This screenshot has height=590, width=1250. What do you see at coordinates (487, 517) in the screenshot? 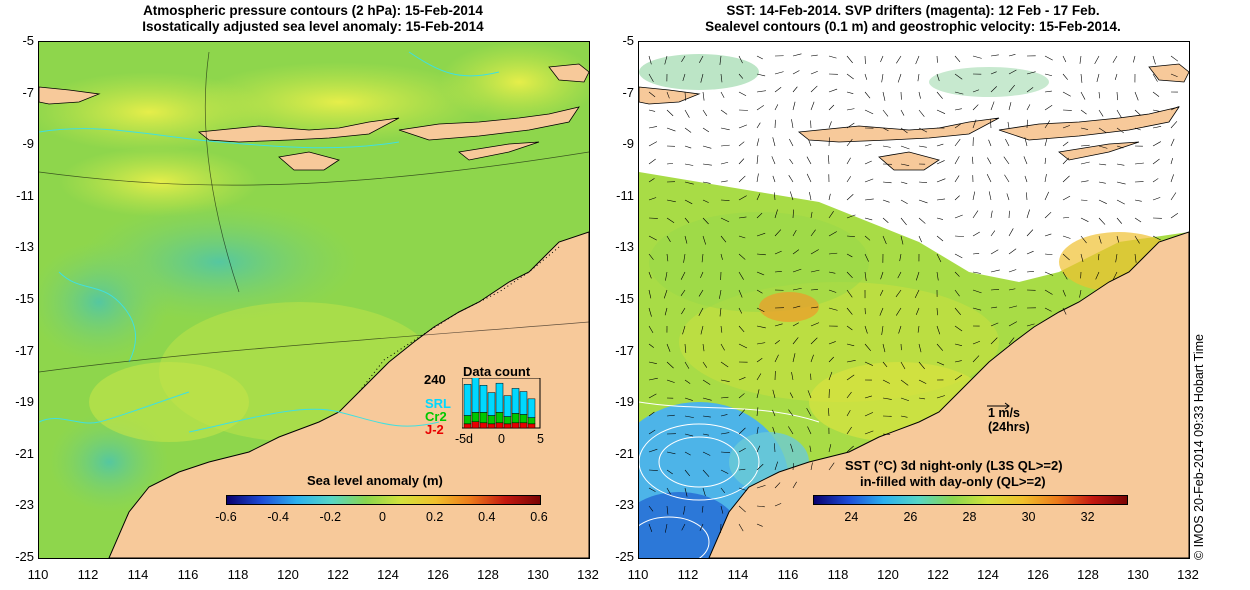
I see `left-colorbar-tick: 0.4` at bounding box center [487, 517].